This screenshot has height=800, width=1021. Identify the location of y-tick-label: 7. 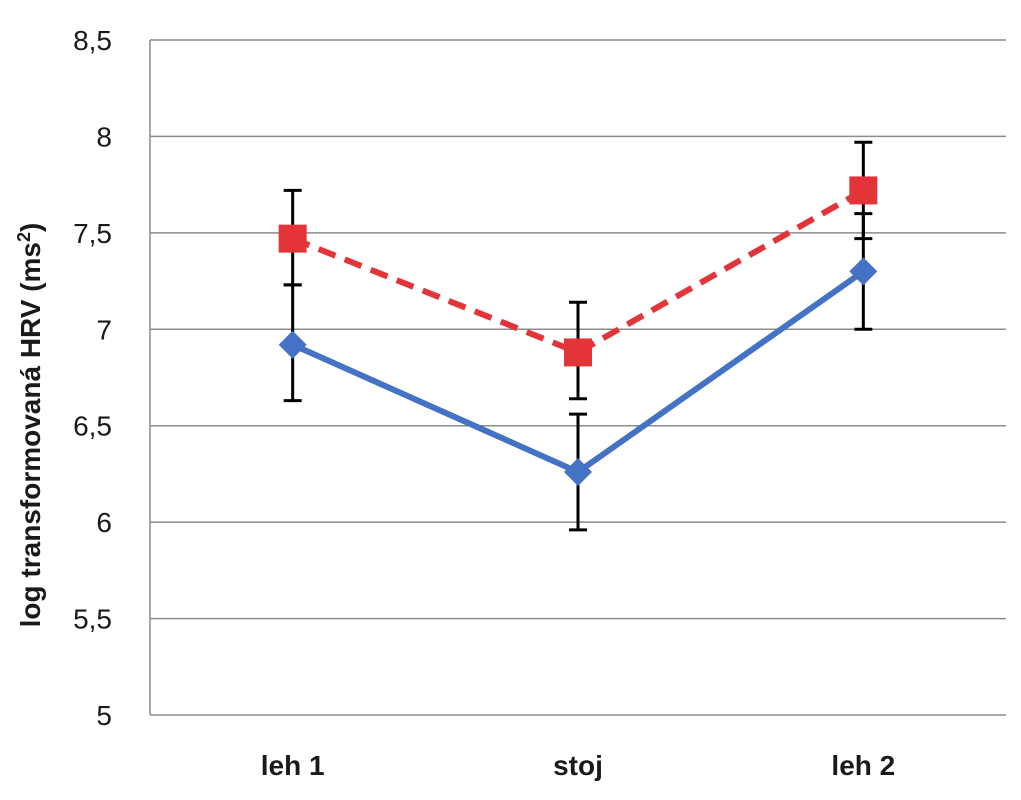
(104, 329).